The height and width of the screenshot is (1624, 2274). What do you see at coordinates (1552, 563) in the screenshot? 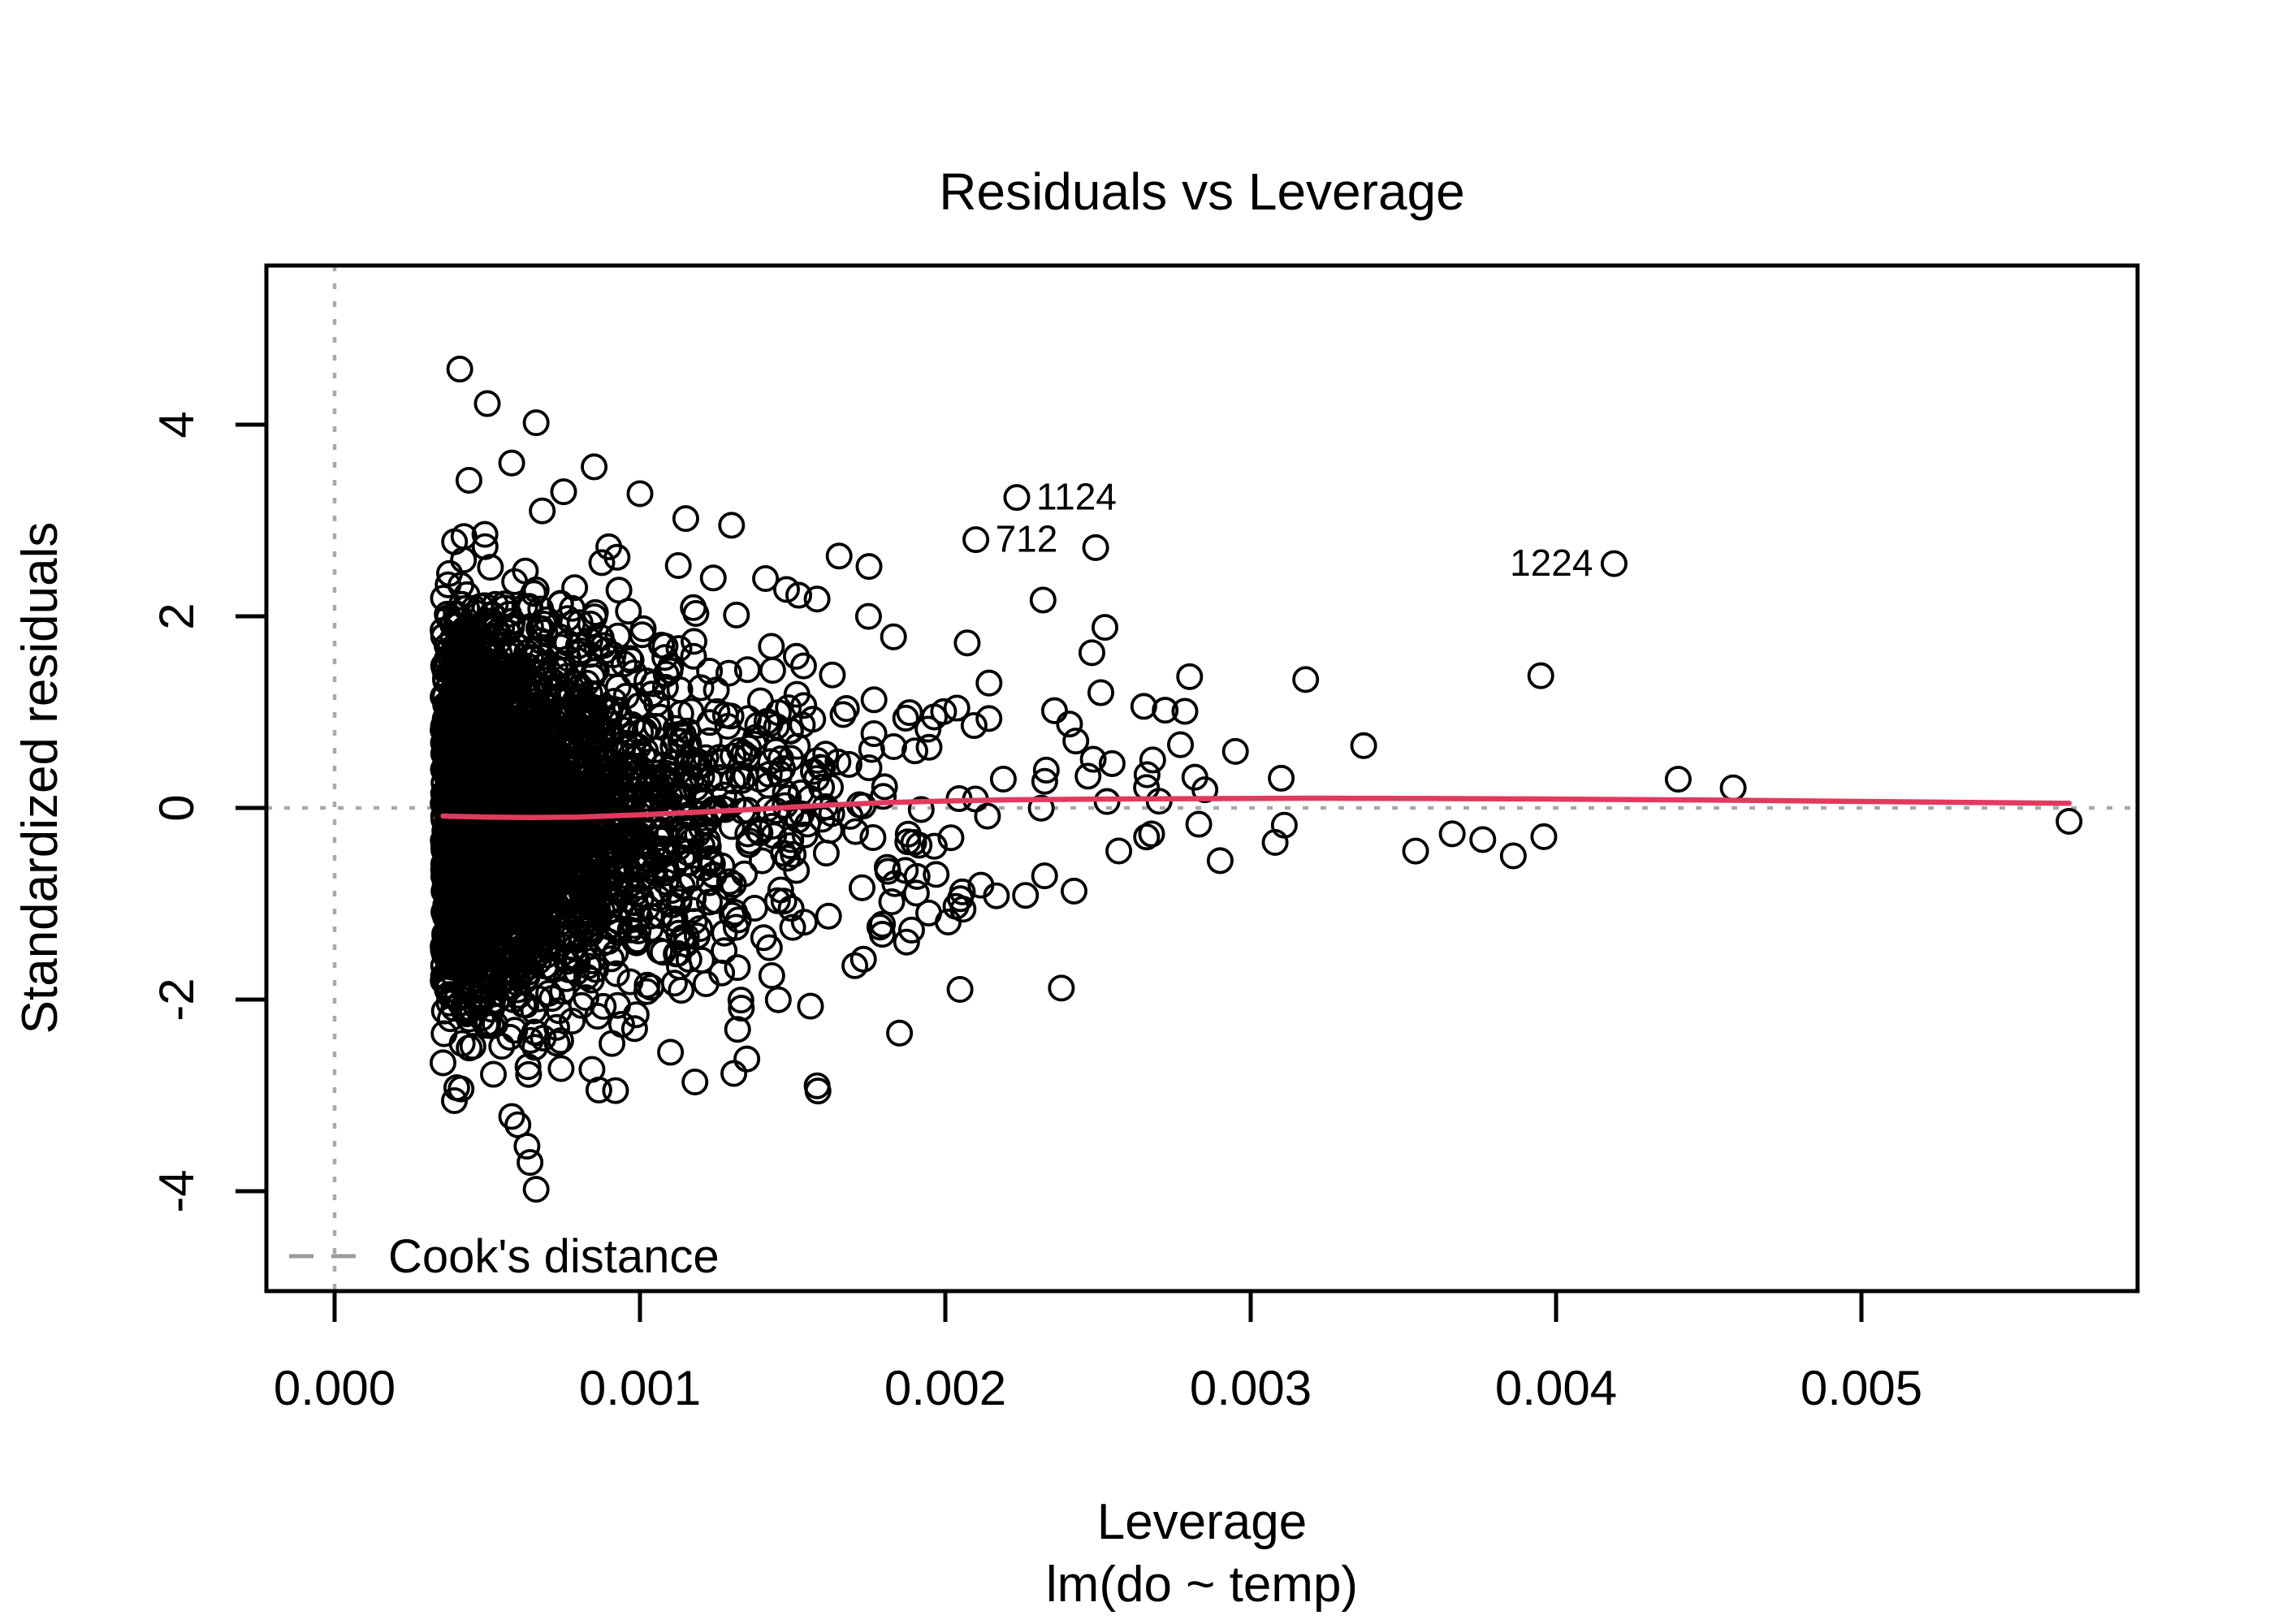
I see `point-label-1224: 1224` at bounding box center [1552, 563].